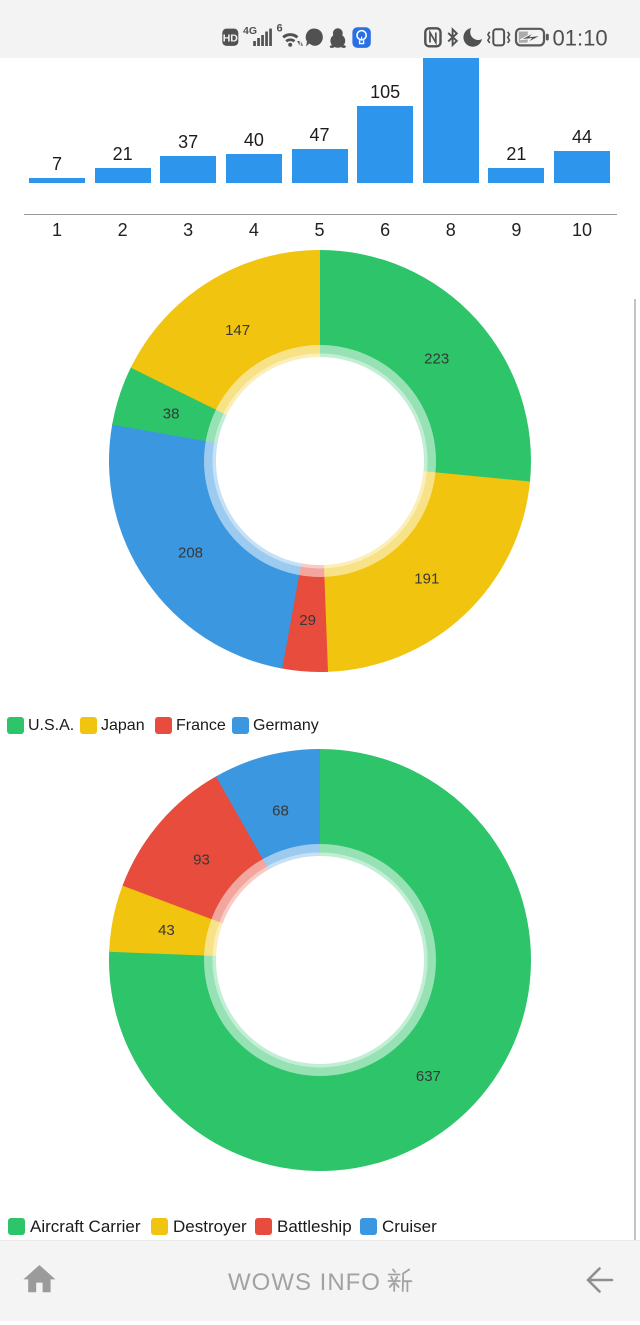 The height and width of the screenshot is (1325, 640). Describe the element at coordinates (436, 359) in the screenshot. I see `svg-text: 223` at that location.